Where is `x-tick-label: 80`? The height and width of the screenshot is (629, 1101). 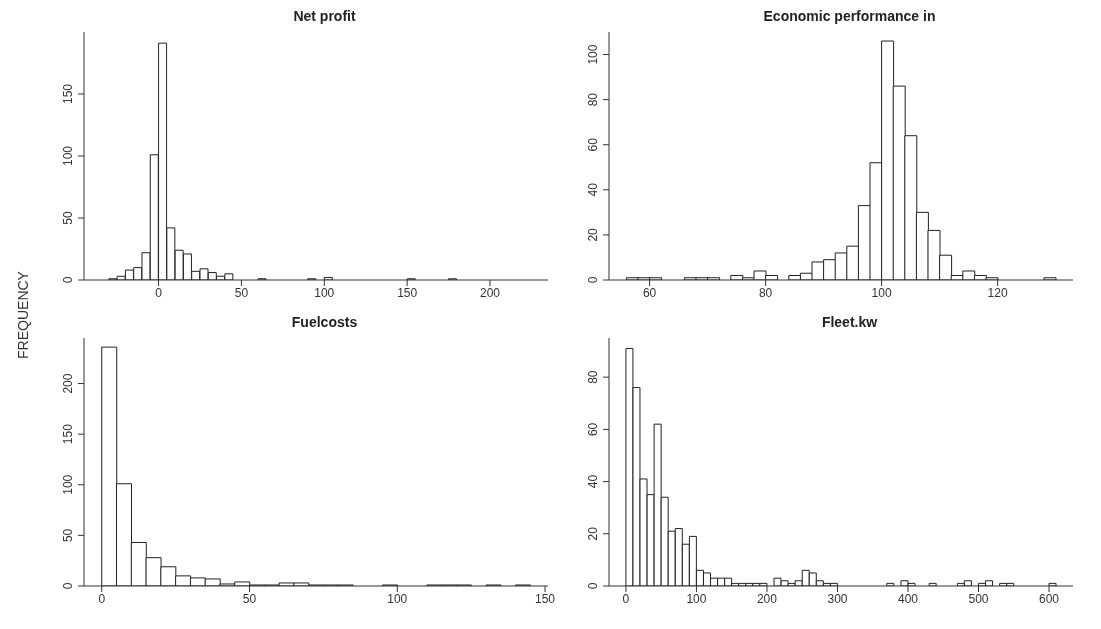 x-tick-label: 80 is located at coordinates (765, 292).